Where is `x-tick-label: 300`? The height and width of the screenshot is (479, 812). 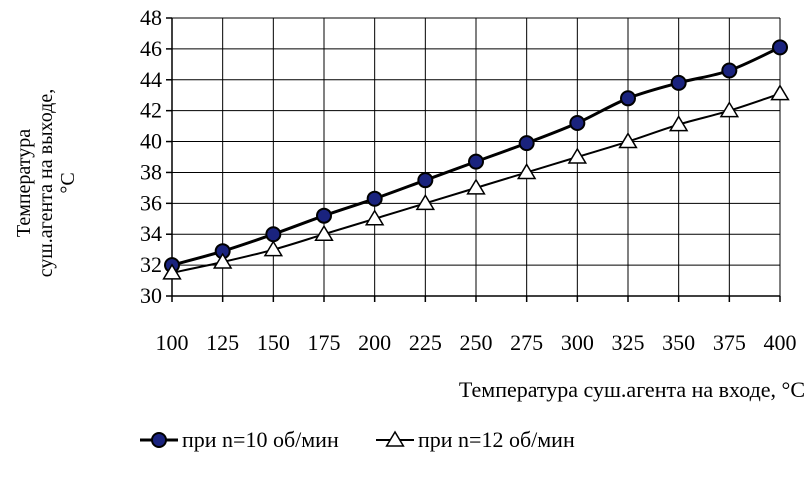 x-tick-label: 300 is located at coordinates (577, 342).